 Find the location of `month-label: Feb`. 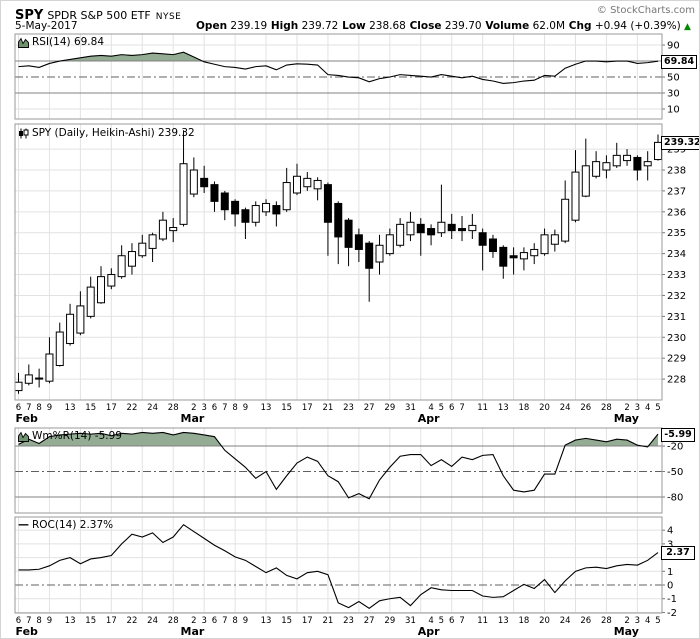

month-label: Feb is located at coordinates (27, 418).